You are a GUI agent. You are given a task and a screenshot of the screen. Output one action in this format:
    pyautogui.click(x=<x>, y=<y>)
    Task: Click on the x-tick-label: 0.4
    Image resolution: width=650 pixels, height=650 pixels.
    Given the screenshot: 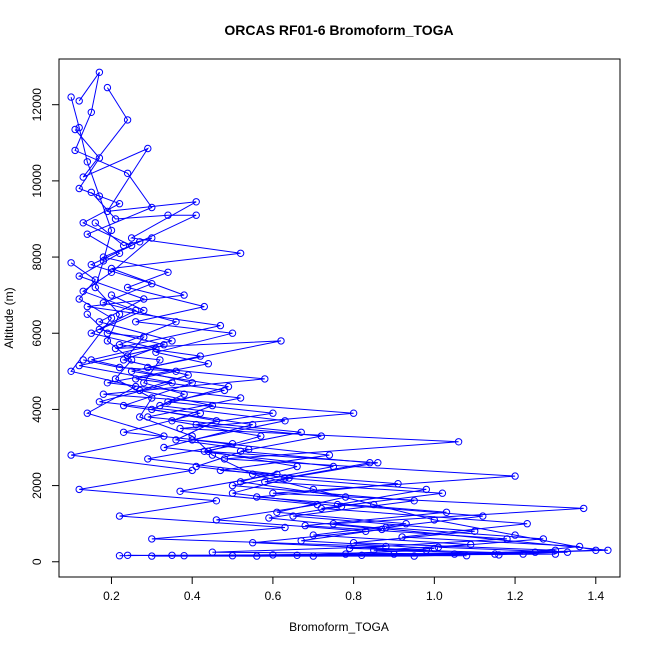 What is the action you would take?
    pyautogui.click(x=192, y=596)
    